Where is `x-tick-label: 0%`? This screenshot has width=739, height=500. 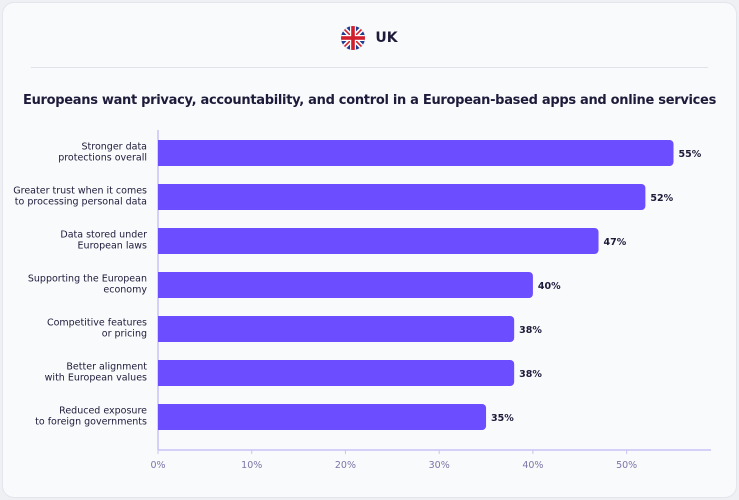 x-tick-label: 0% is located at coordinates (157, 465).